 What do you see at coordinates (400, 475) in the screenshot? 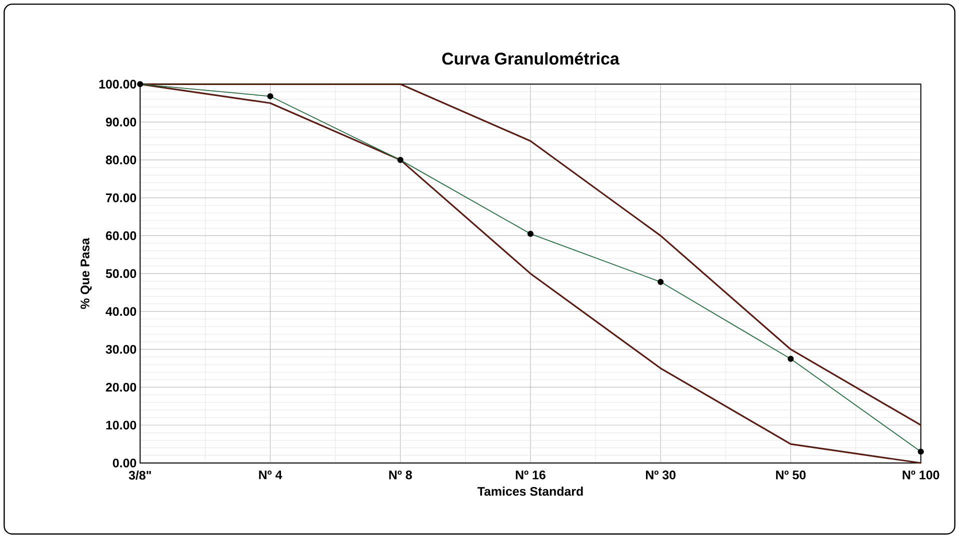
I see `x-tick-label: Nº 8` at bounding box center [400, 475].